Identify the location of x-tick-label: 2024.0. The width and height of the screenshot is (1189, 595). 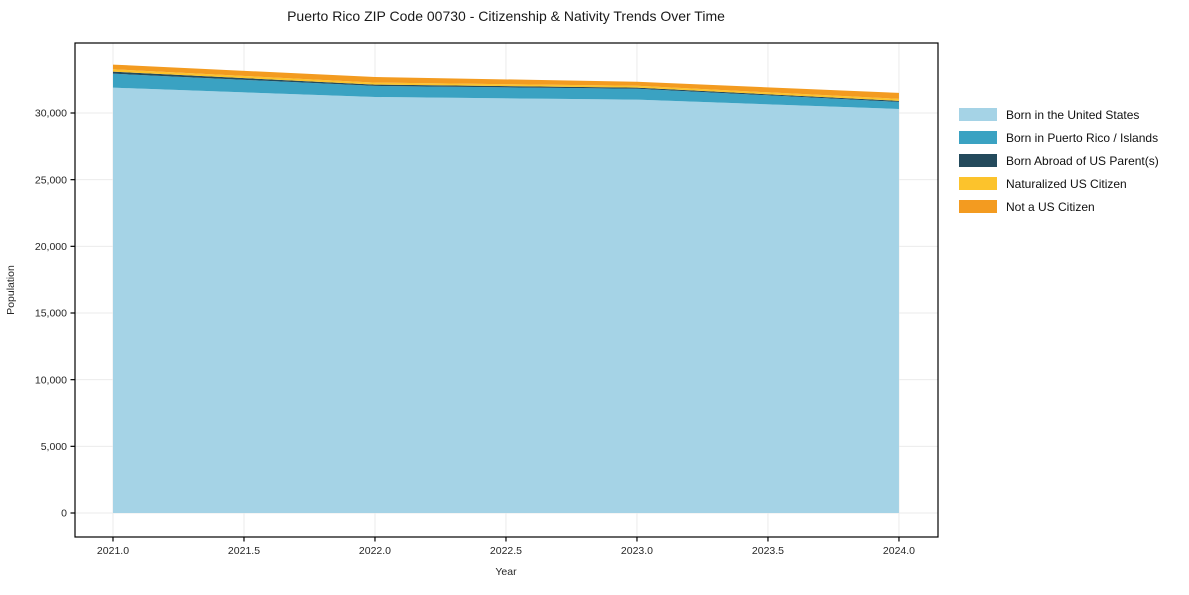
(899, 551).